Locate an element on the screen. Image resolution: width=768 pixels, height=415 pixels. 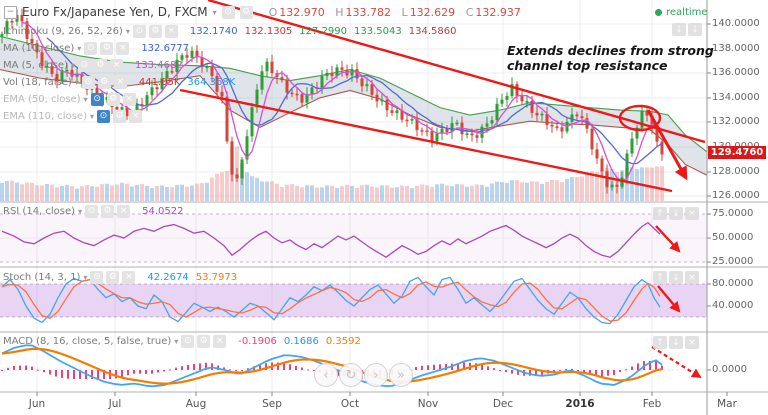
stoch-label: Stoch (14, 3, 1) is located at coordinates (42, 277).